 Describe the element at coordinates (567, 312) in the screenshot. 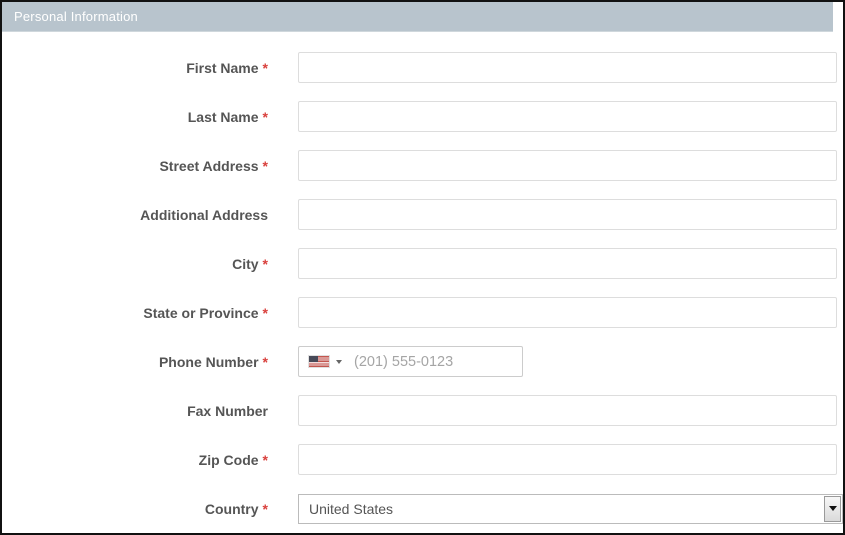

I see `state-province-input` at that location.